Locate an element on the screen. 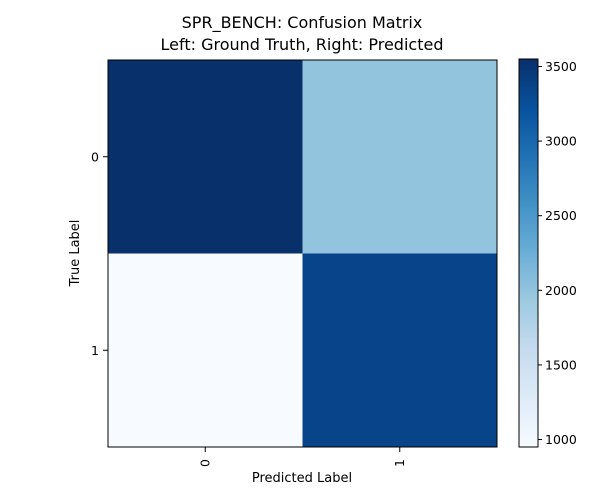  x-axis-label: Predicted Label is located at coordinates (302, 478).